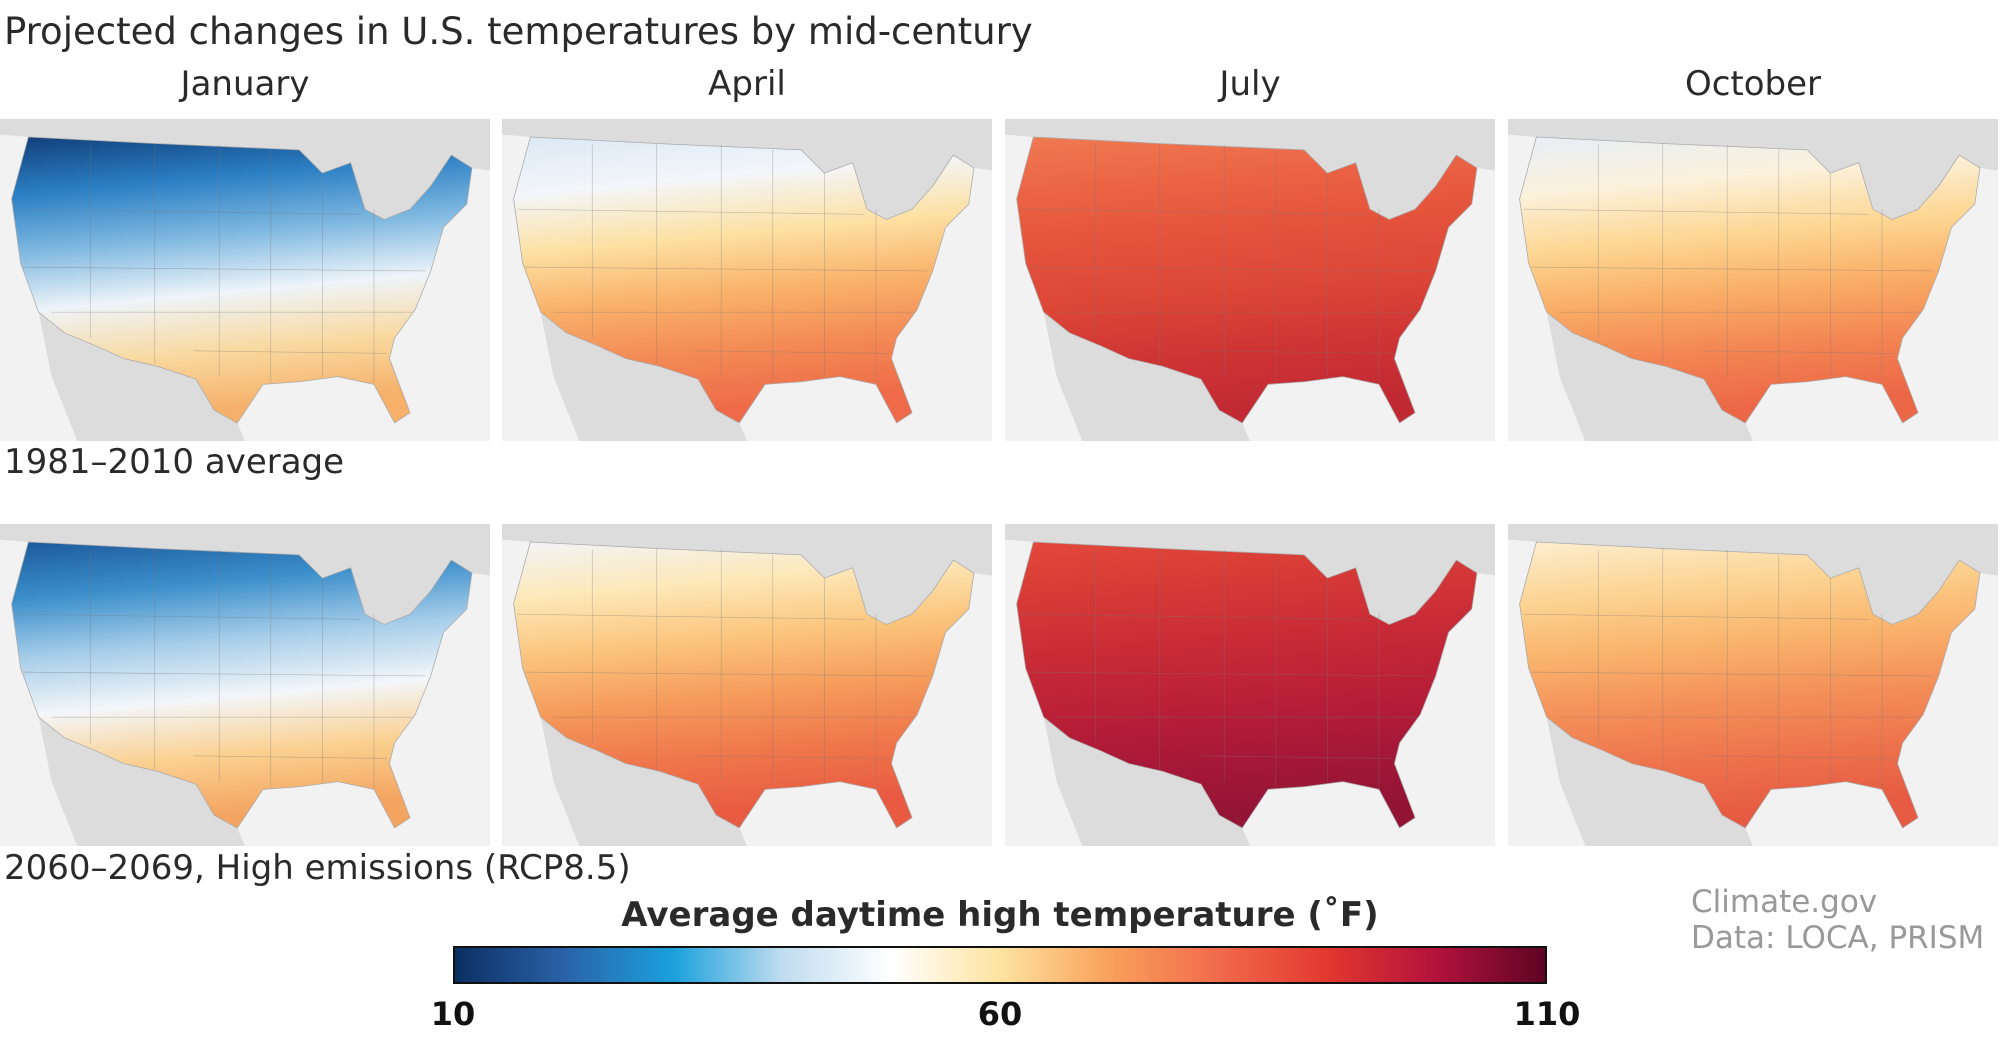  I want to click on credit-data: Data: LOCA, PRISM, so click(1838, 938).